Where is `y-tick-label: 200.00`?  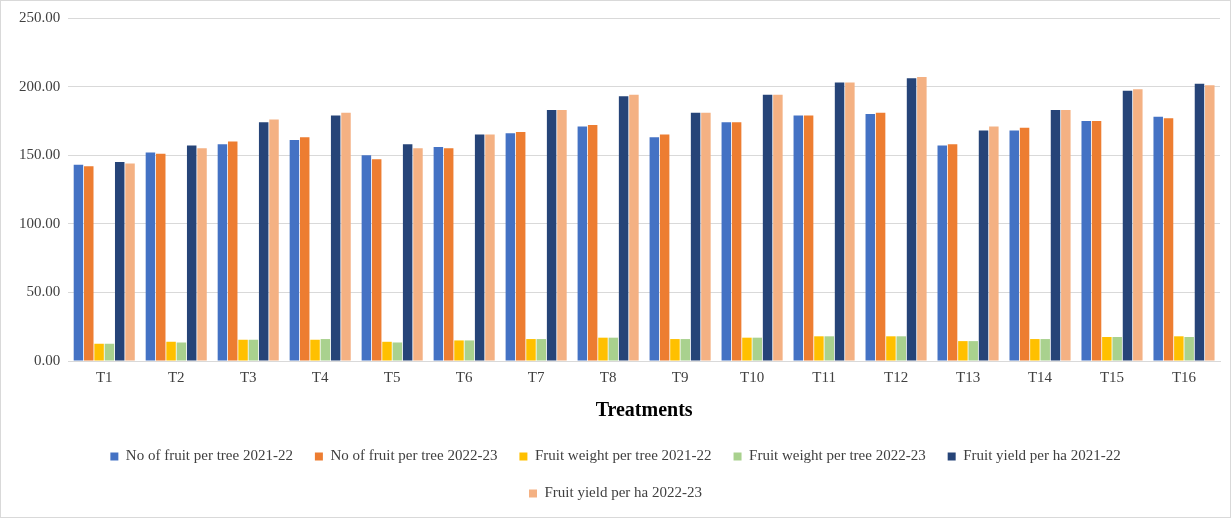 y-tick-label: 200.00 is located at coordinates (40, 85).